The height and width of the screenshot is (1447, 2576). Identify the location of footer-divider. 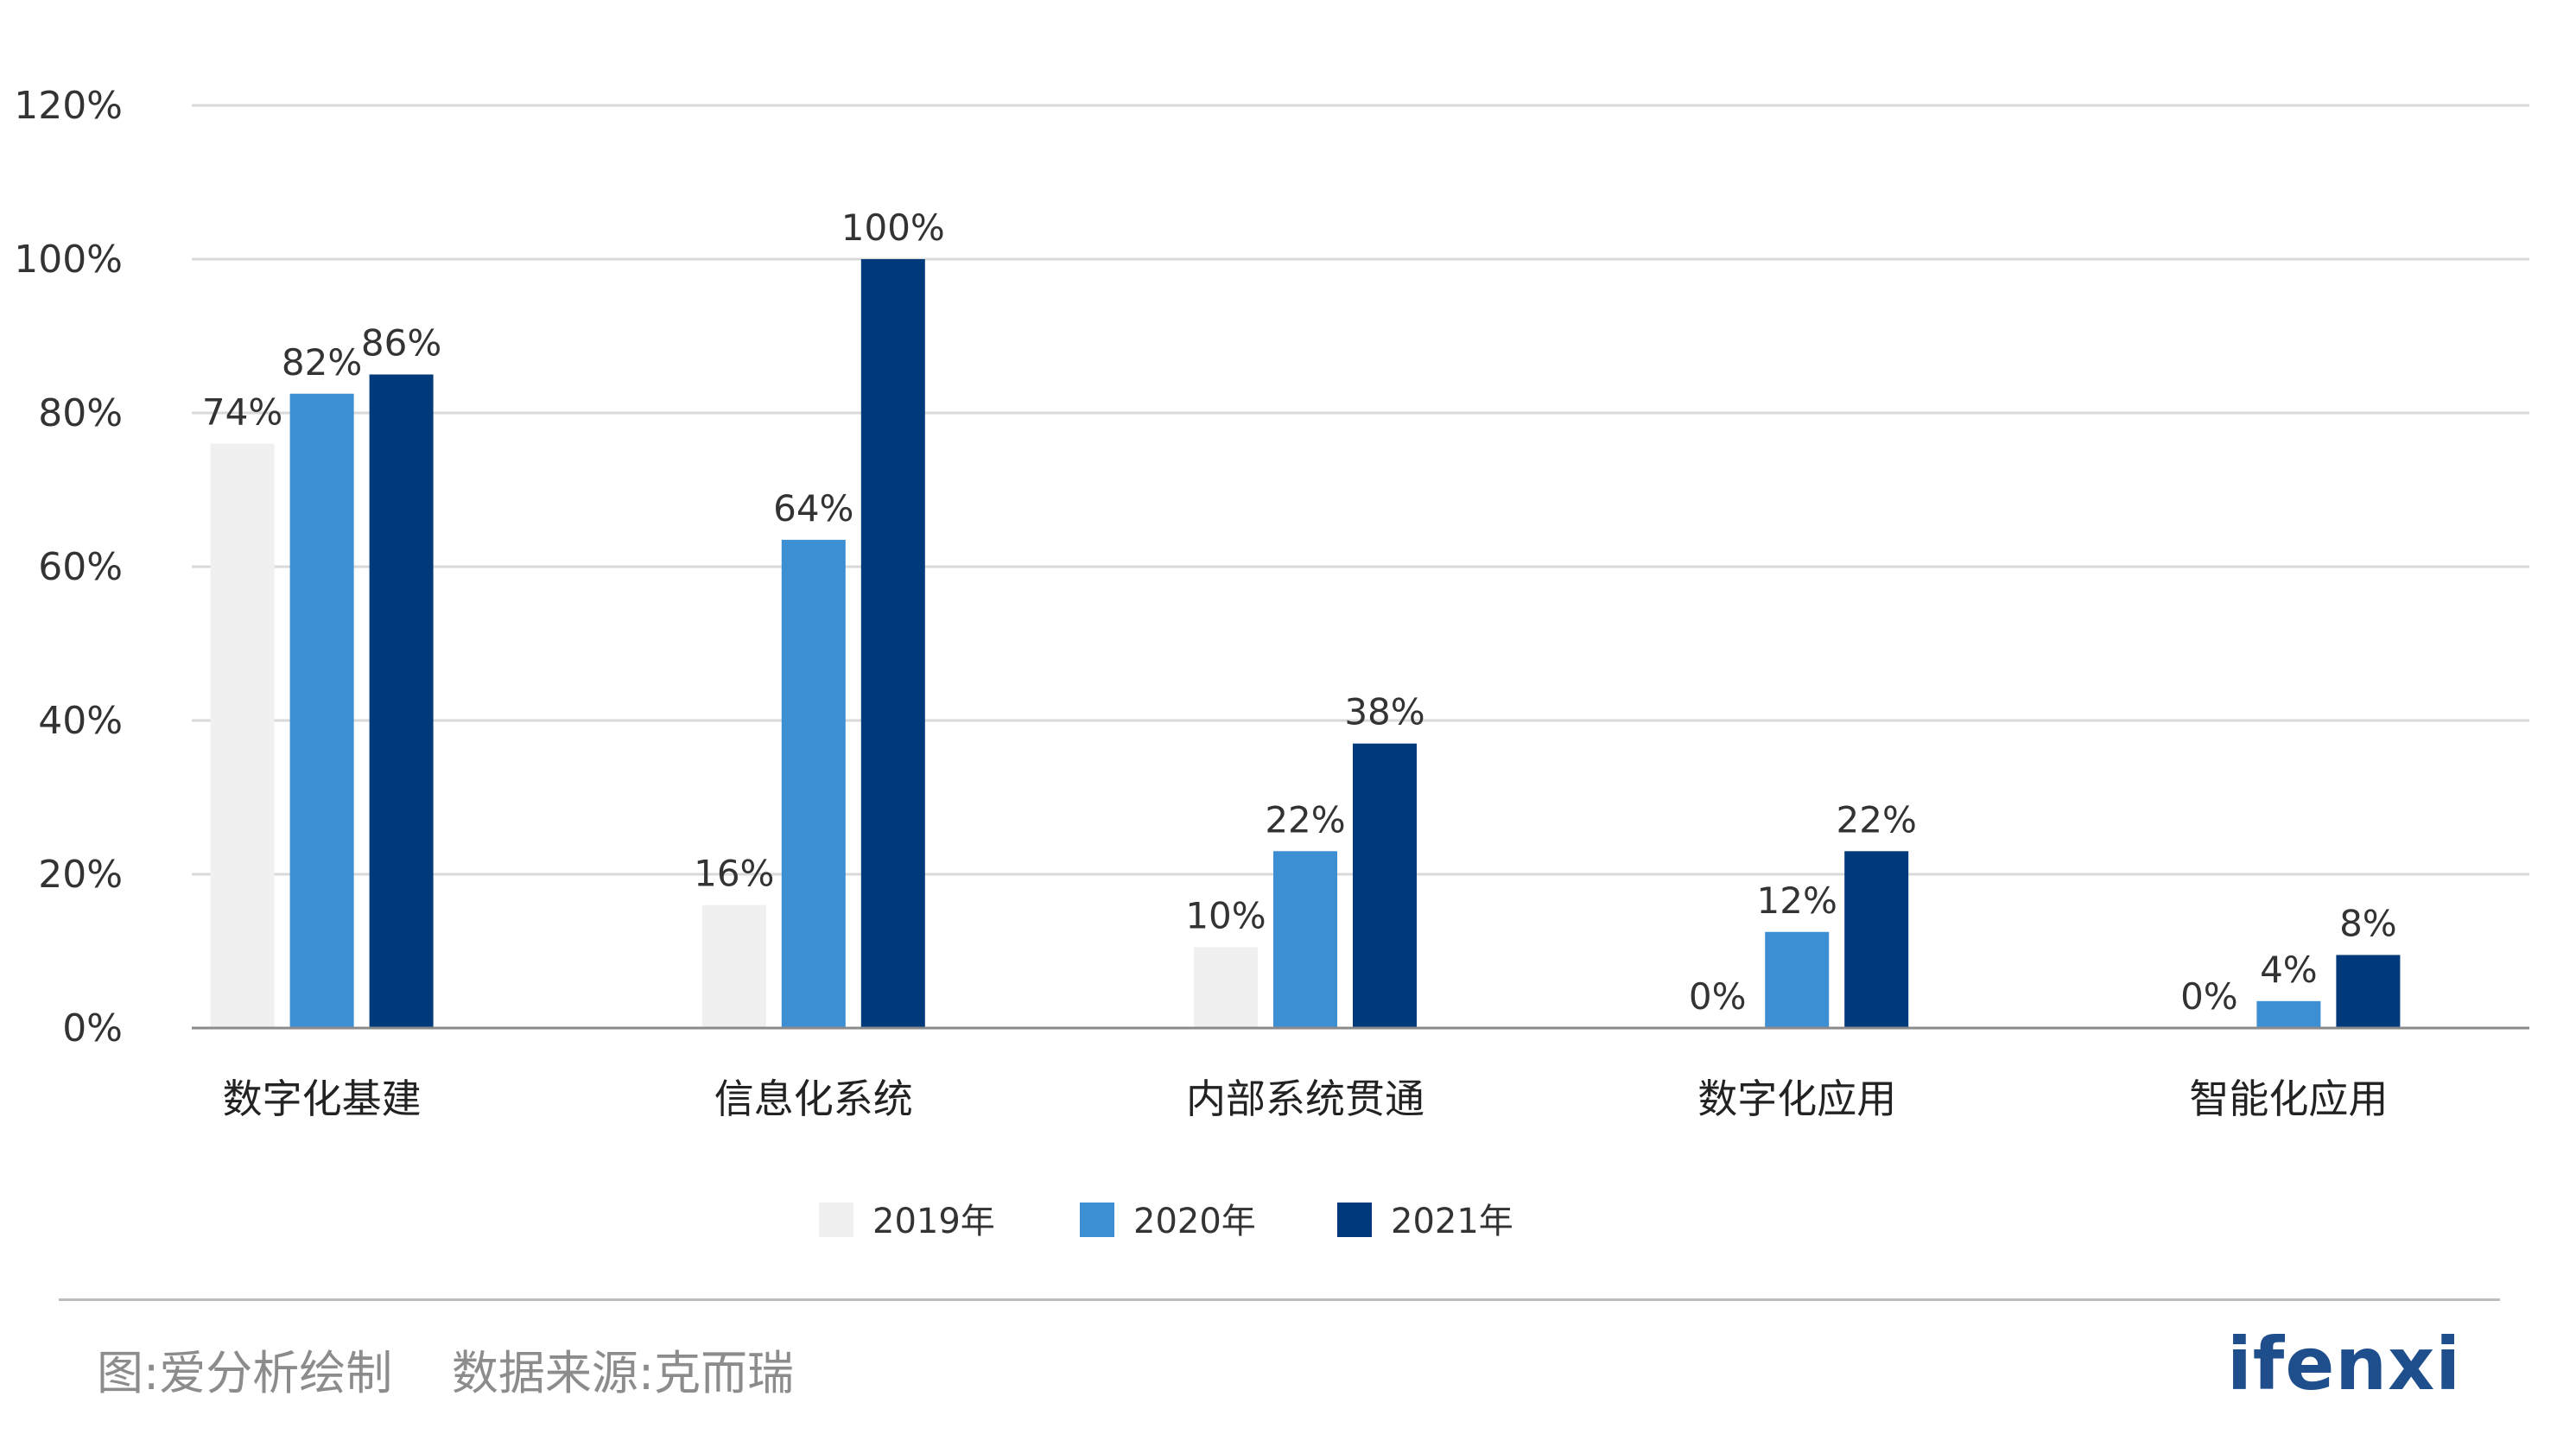
(1279, 1299).